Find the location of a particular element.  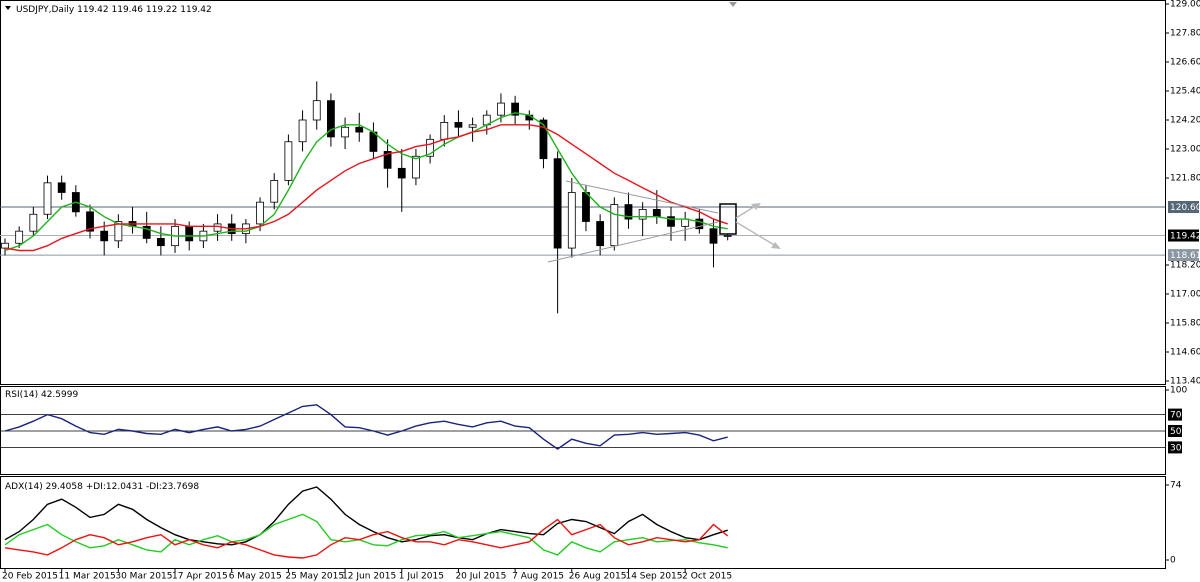

y-tick-label: 113.40 is located at coordinates (1185, 382).